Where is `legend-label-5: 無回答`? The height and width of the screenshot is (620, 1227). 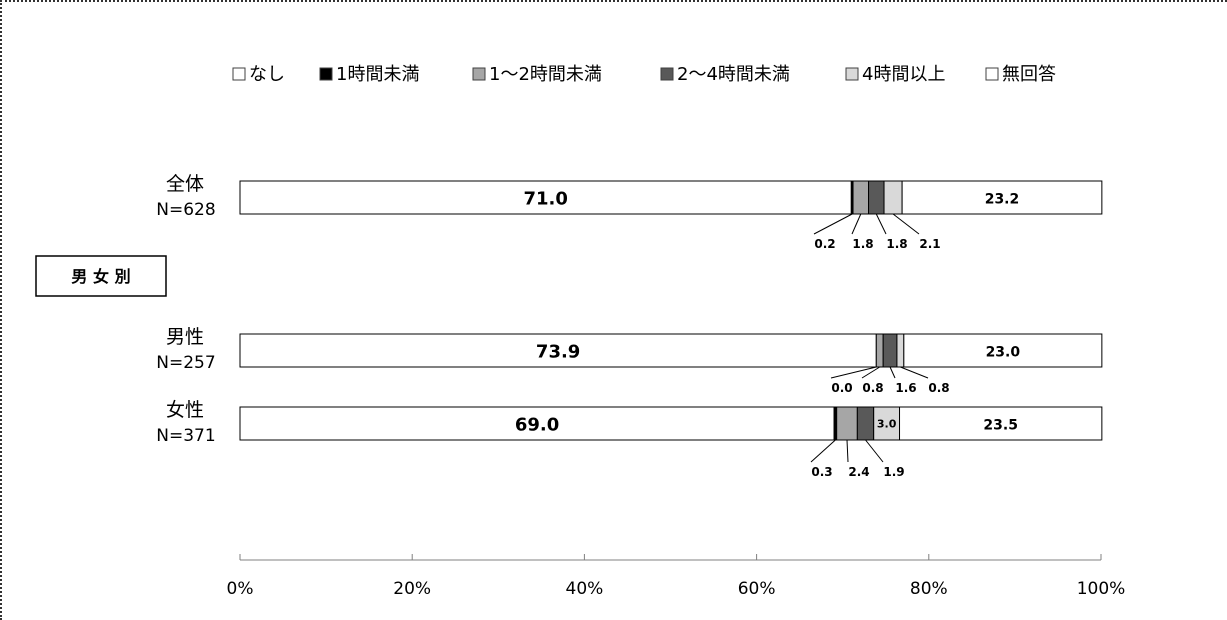
legend-label-5: 無回答 is located at coordinates (1029, 74).